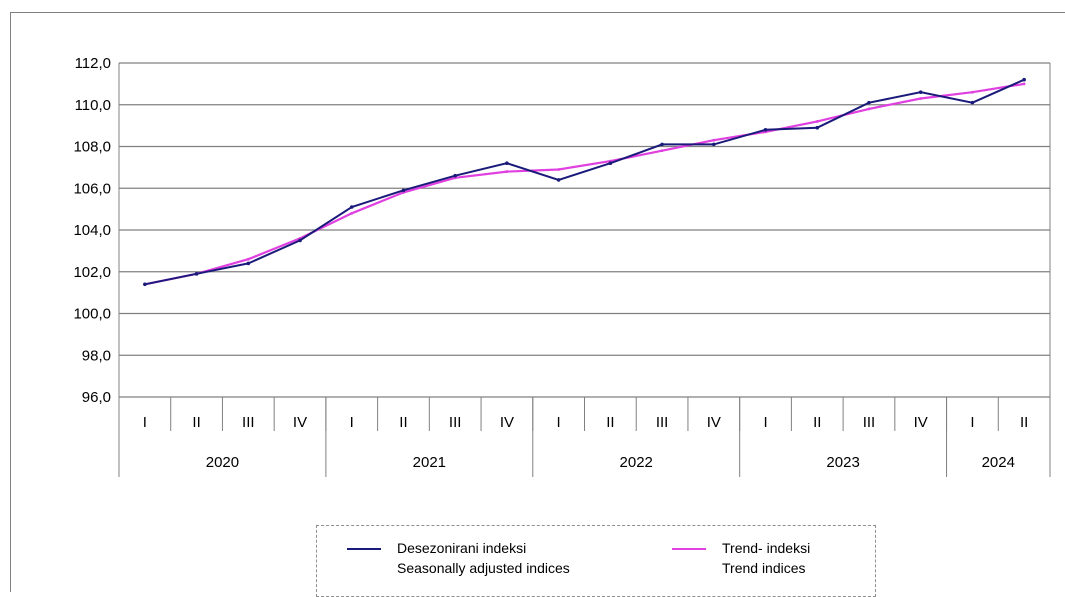 The image size is (1065, 597). I want to click on y-tick-label: 102,0, so click(92, 272).